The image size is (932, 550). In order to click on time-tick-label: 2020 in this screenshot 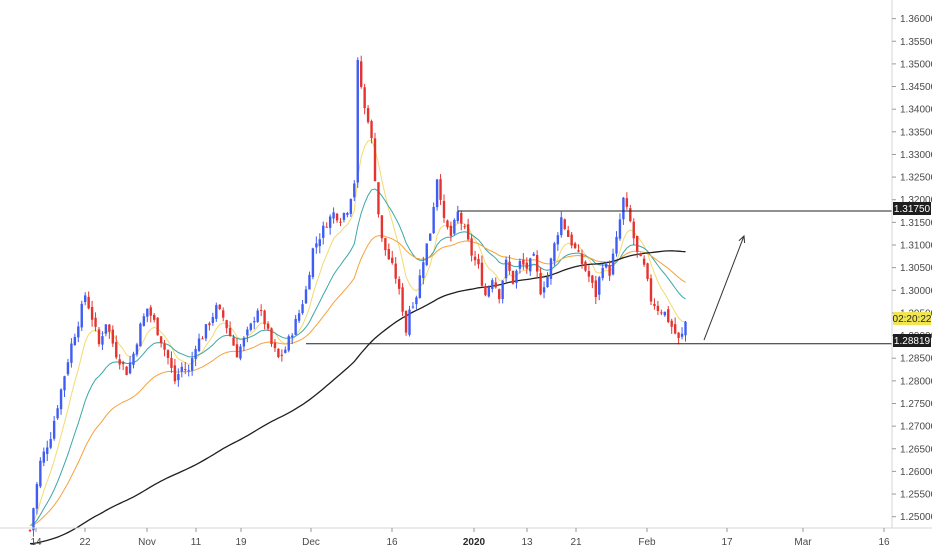, I will do `click(474, 542)`.